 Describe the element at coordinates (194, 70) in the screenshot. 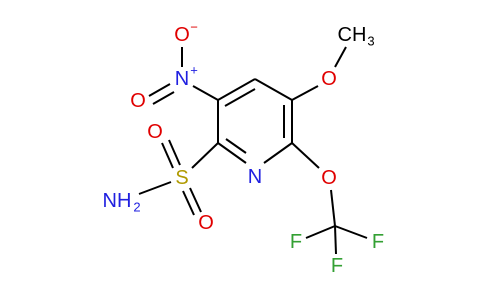

I see `atom-charge: +` at that location.